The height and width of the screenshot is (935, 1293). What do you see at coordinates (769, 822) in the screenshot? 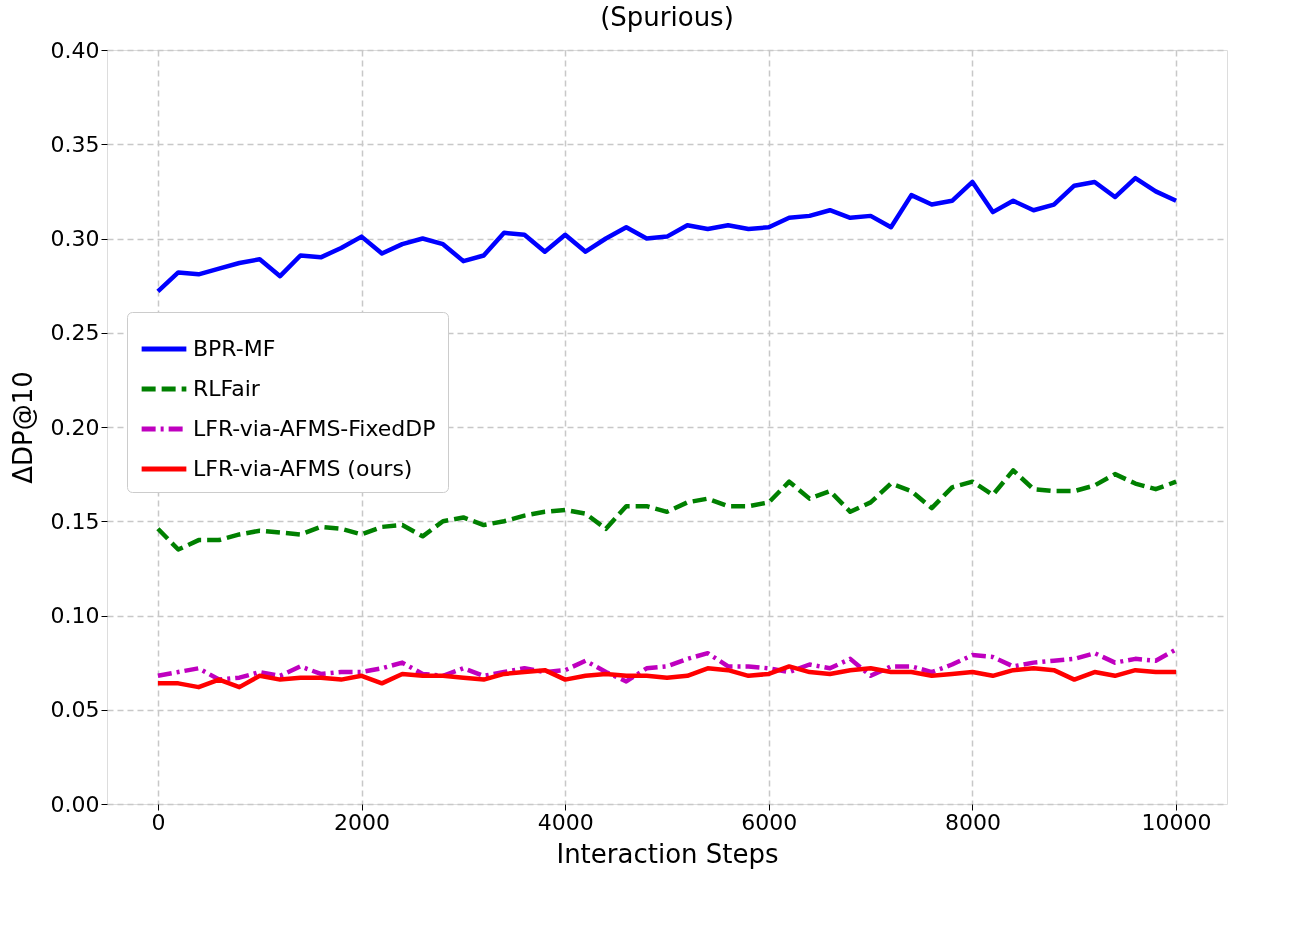
I see `x-tick-label: 6000` at bounding box center [769, 822].